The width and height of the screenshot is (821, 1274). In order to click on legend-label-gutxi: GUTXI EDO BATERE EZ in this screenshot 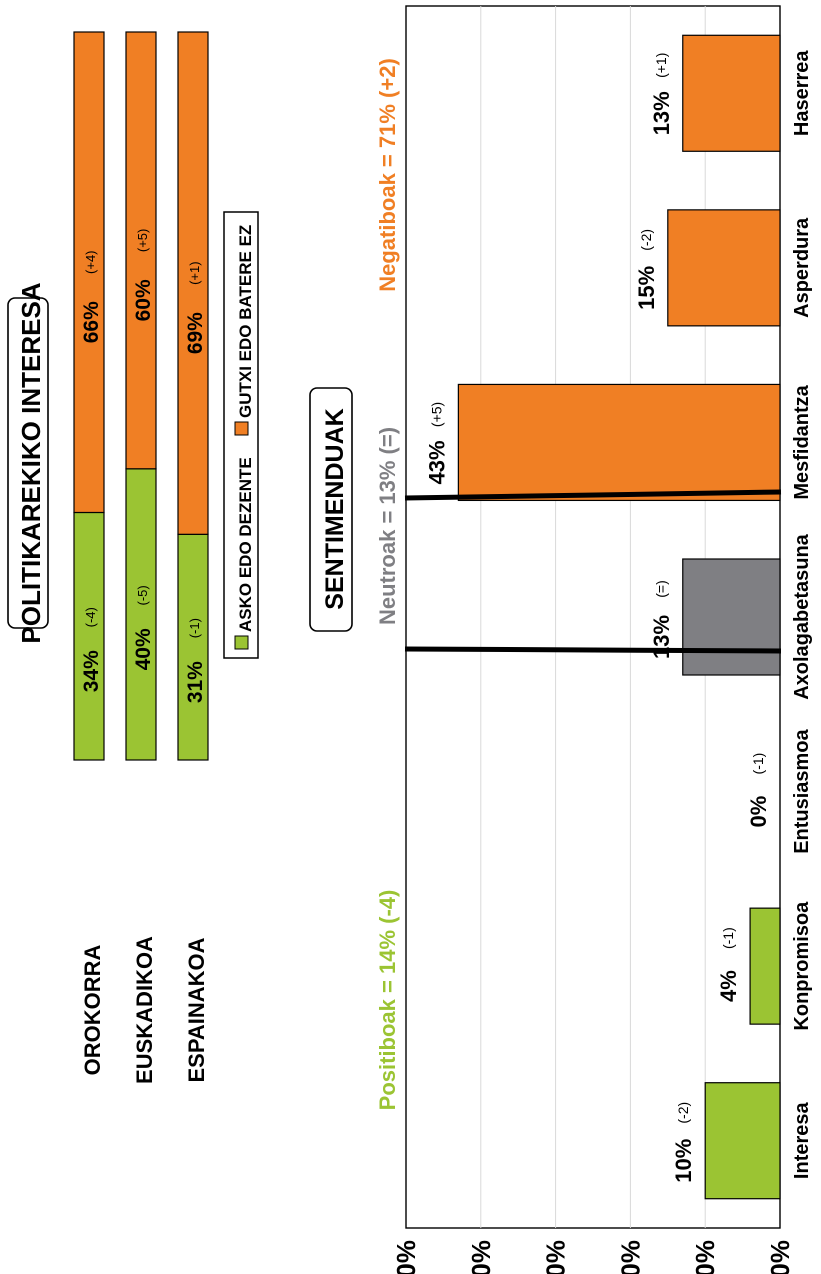, I will do `click(245, 321)`.